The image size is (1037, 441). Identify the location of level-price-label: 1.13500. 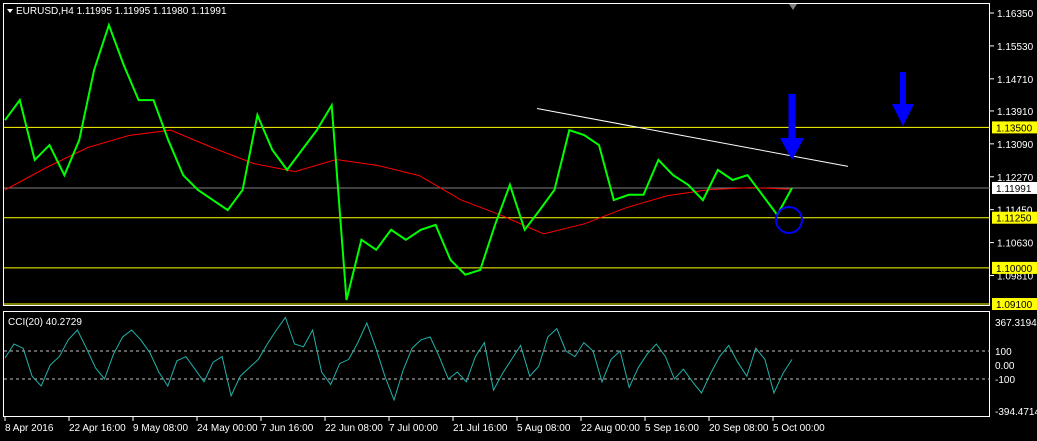
(1014, 128).